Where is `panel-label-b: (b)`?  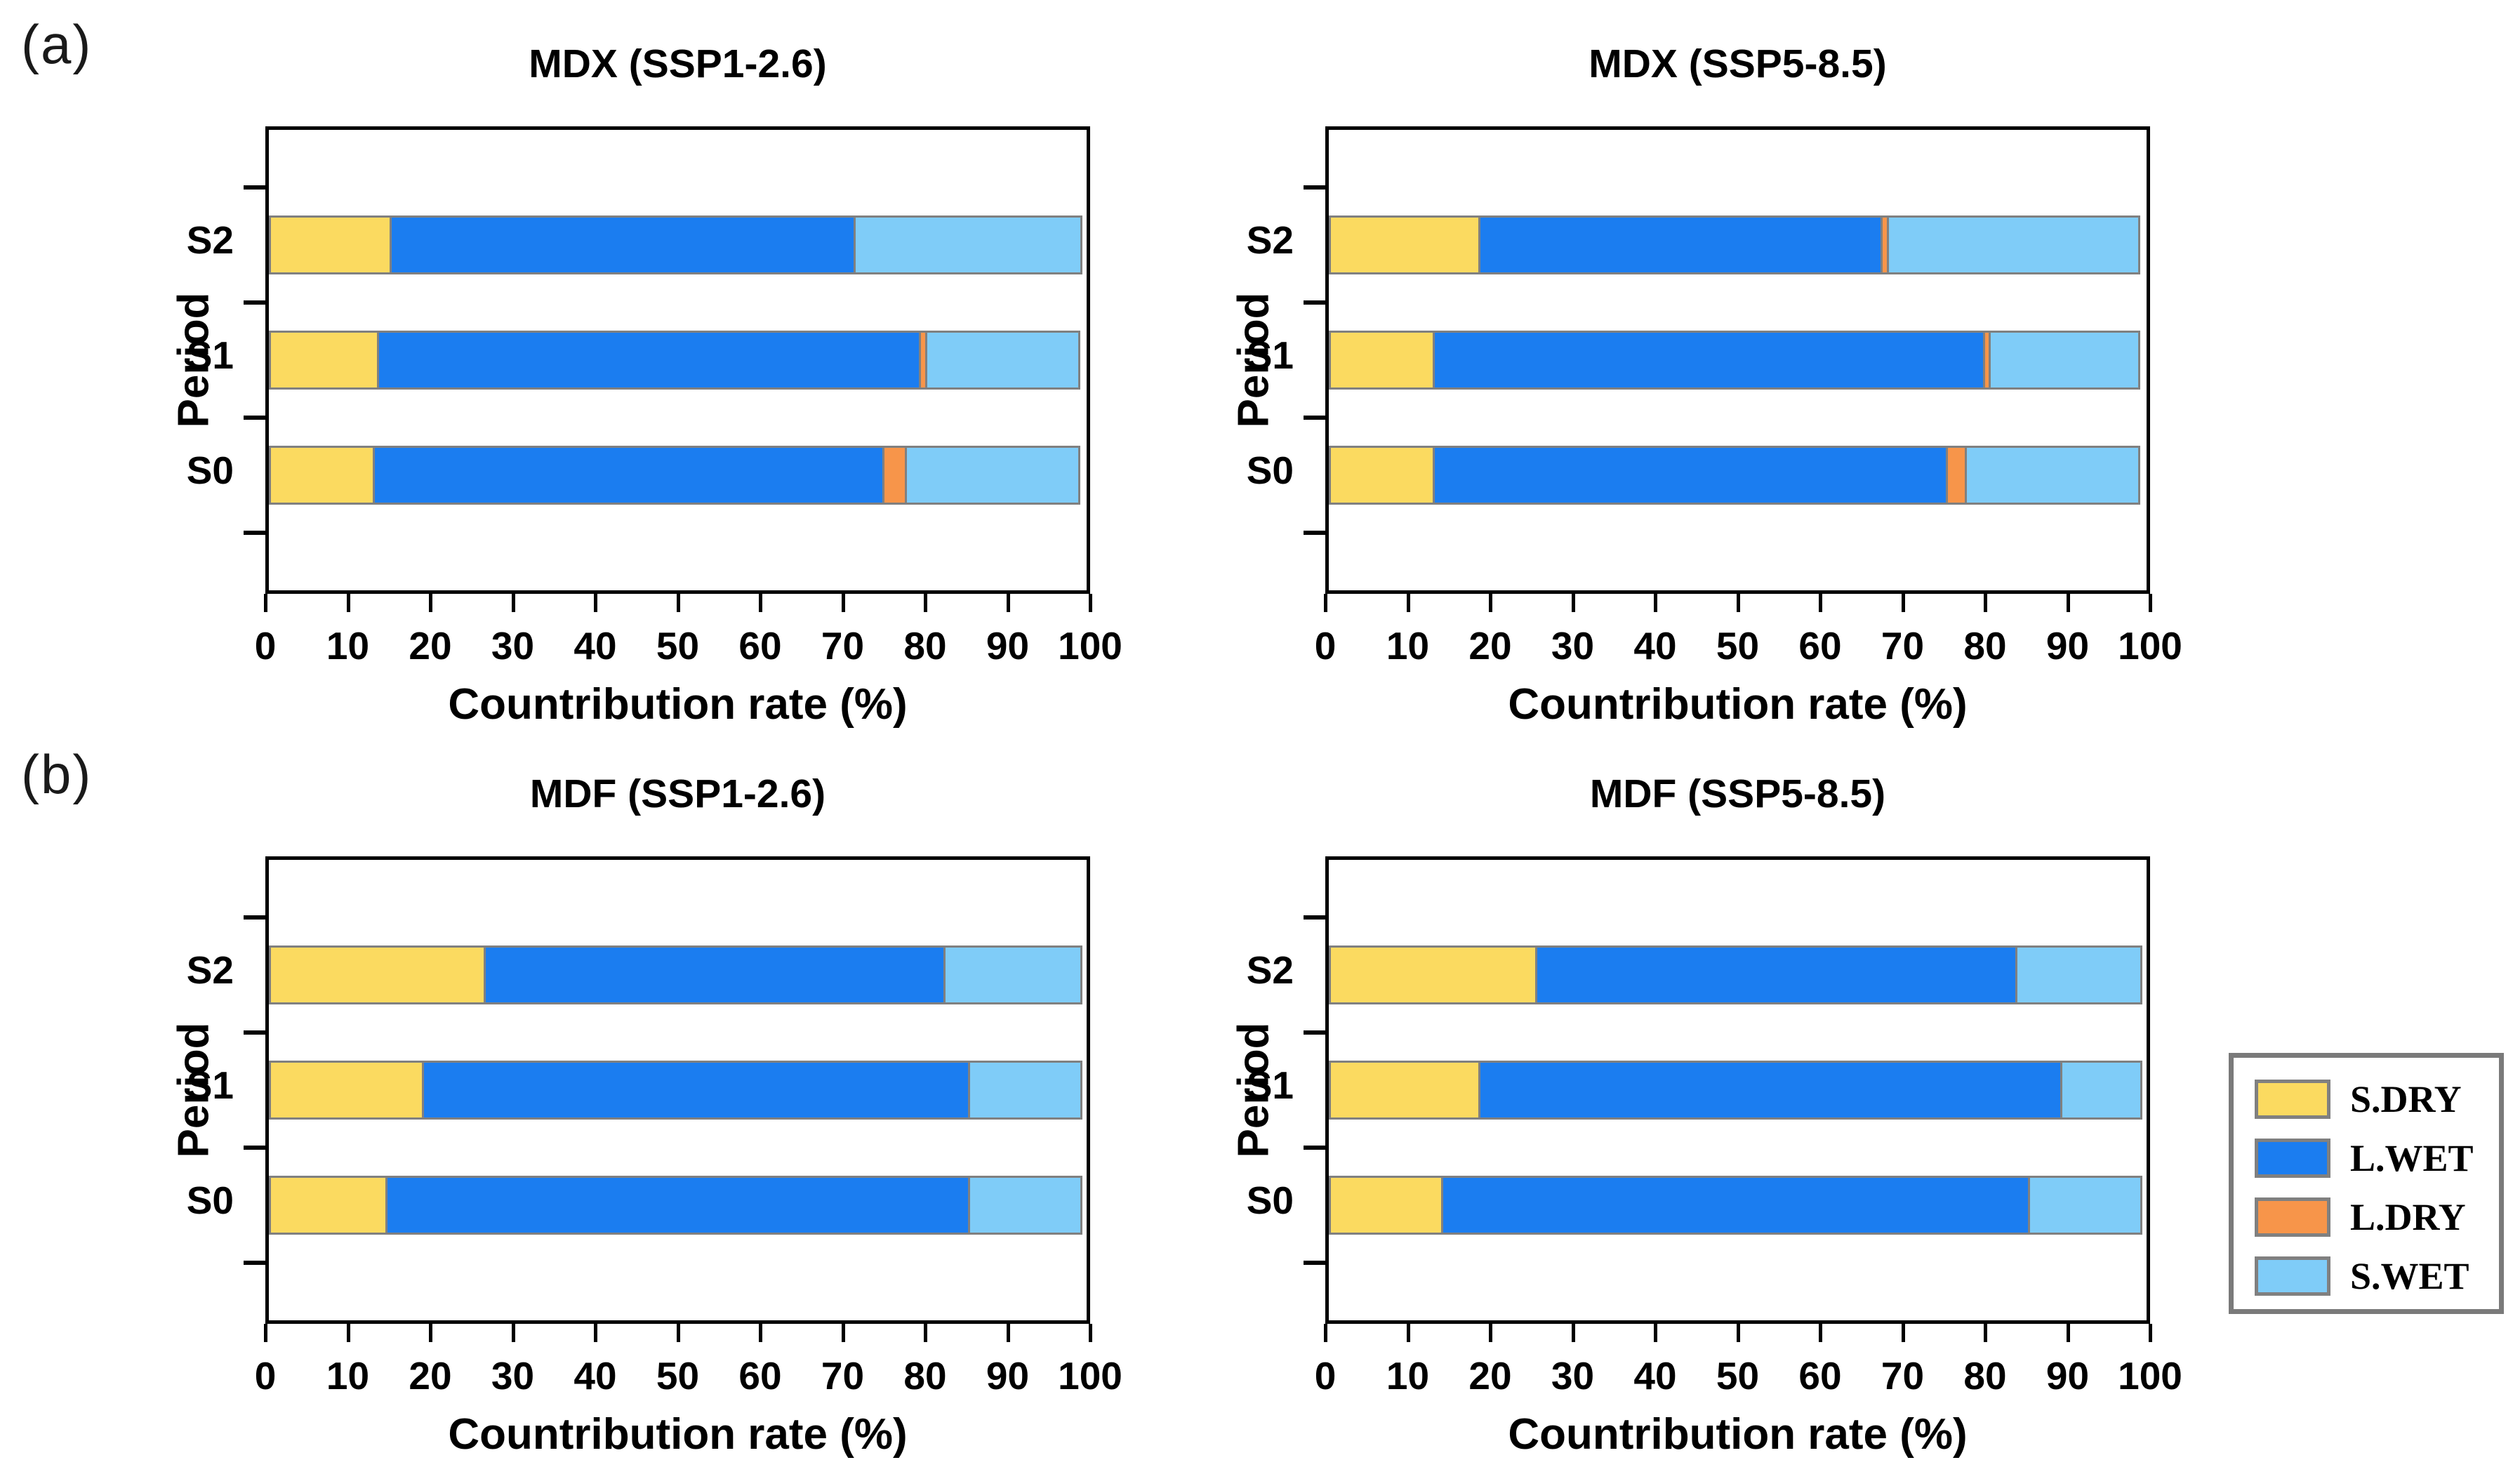 panel-label-b: (b) is located at coordinates (57, 774).